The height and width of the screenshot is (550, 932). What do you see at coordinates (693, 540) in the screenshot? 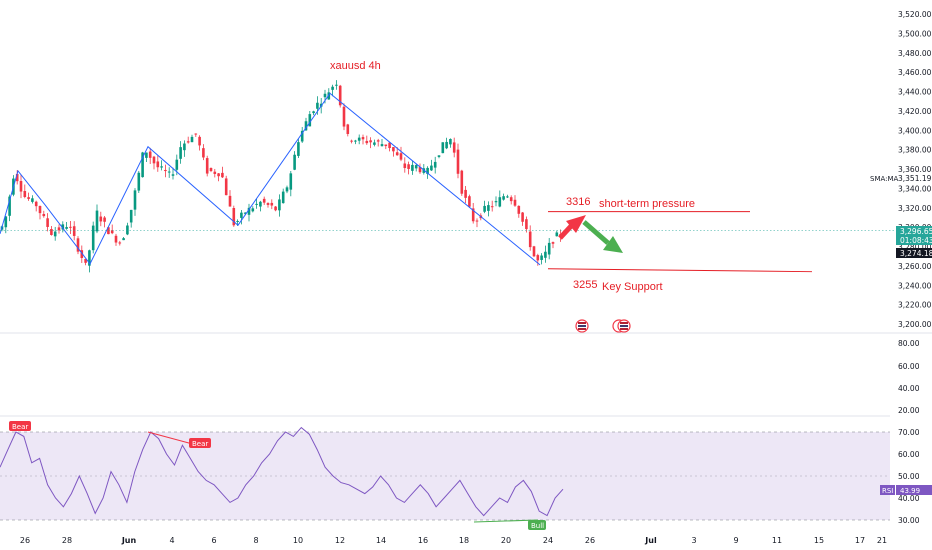
I see `time-tick-label: 3` at bounding box center [693, 540].